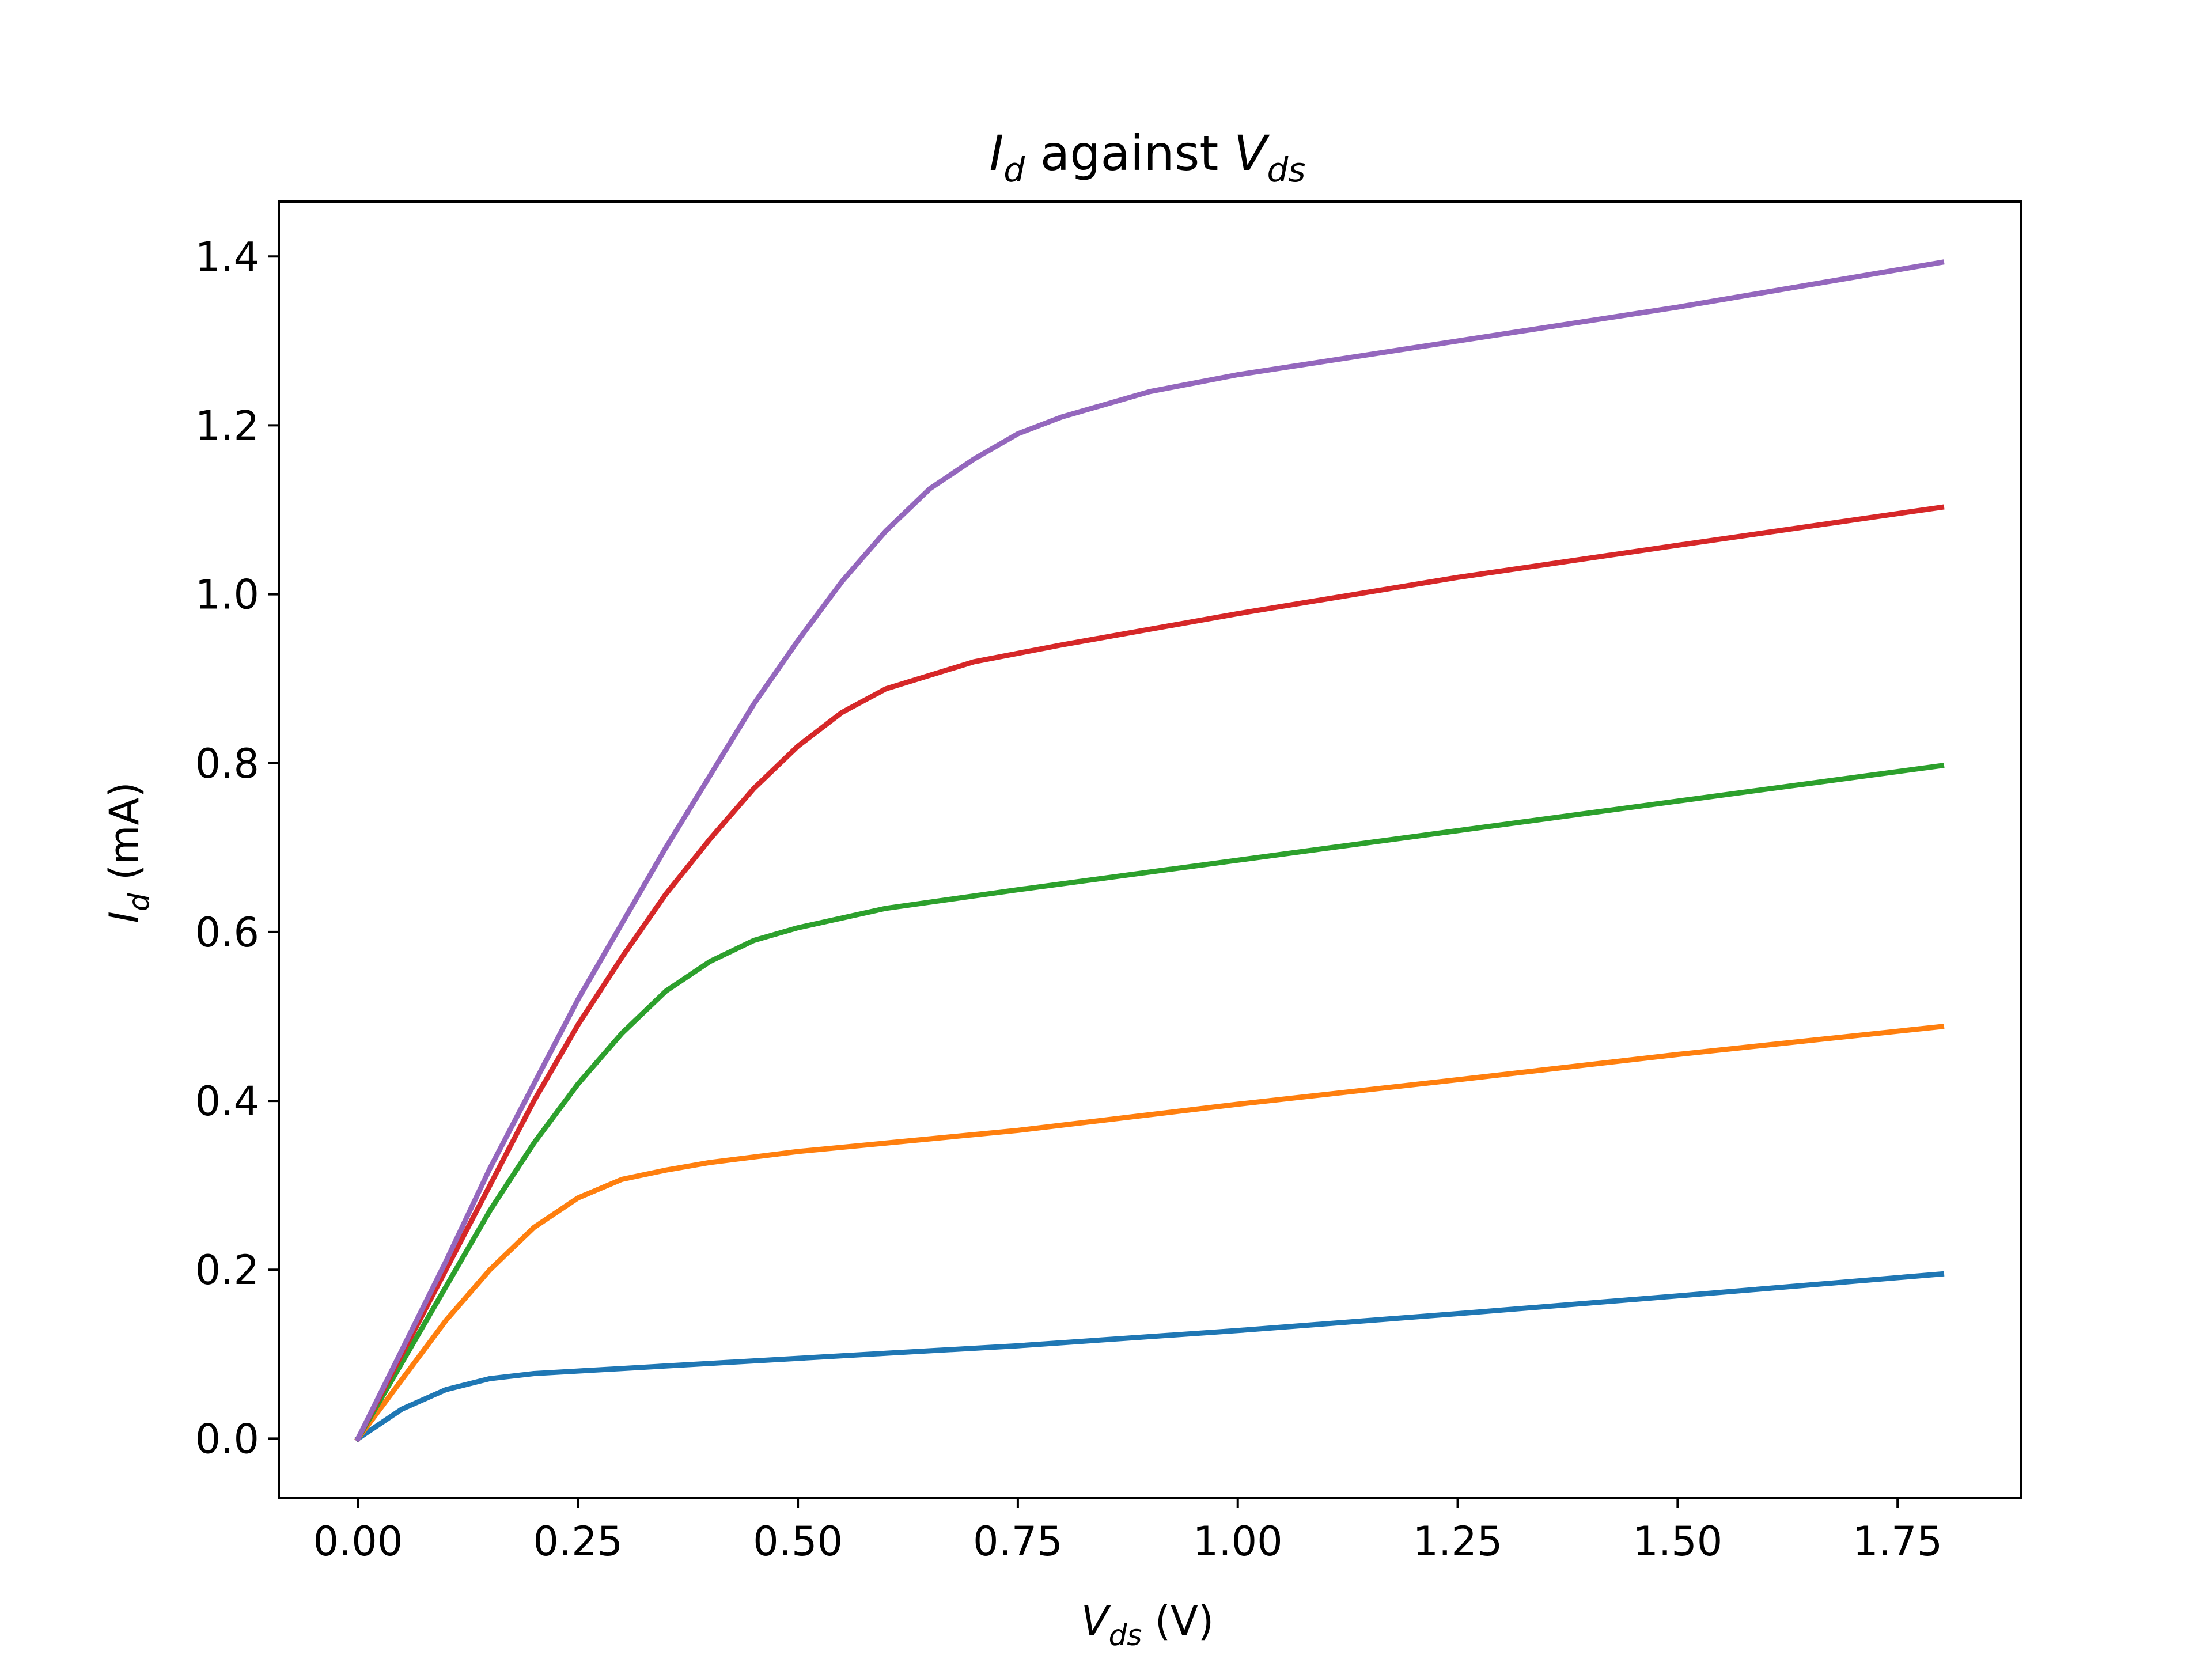 The height and width of the screenshot is (1659, 2212). Describe the element at coordinates (227, 1270) in the screenshot. I see `y-tick-label: 0.2` at that location.